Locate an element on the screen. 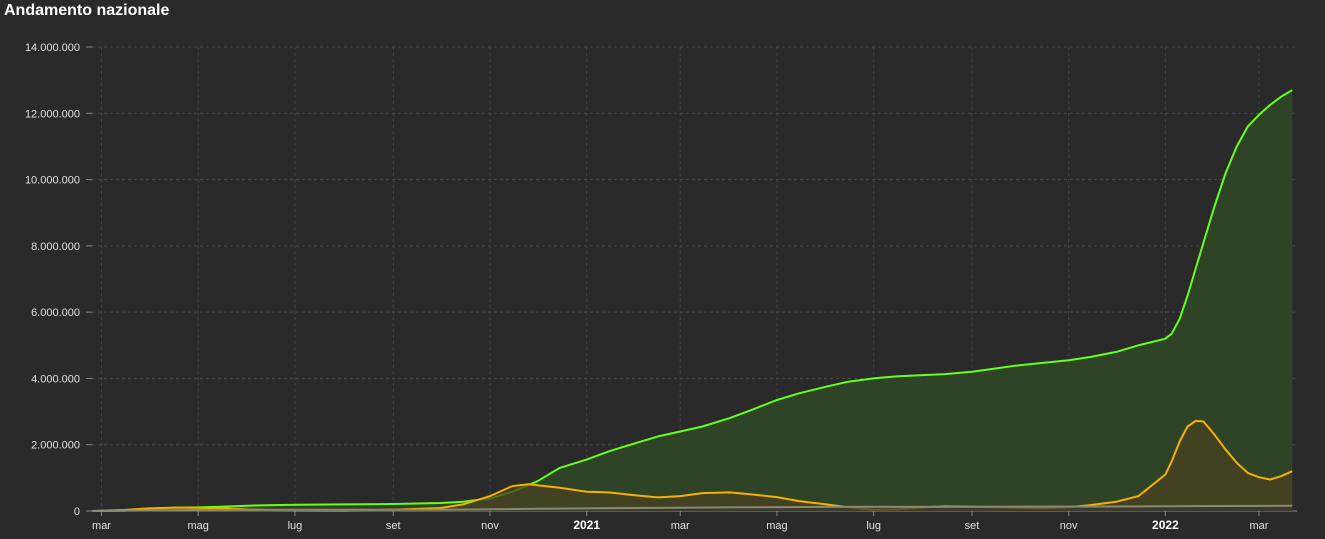  y-tick-label: 14.000.000 is located at coordinates (52, 48).